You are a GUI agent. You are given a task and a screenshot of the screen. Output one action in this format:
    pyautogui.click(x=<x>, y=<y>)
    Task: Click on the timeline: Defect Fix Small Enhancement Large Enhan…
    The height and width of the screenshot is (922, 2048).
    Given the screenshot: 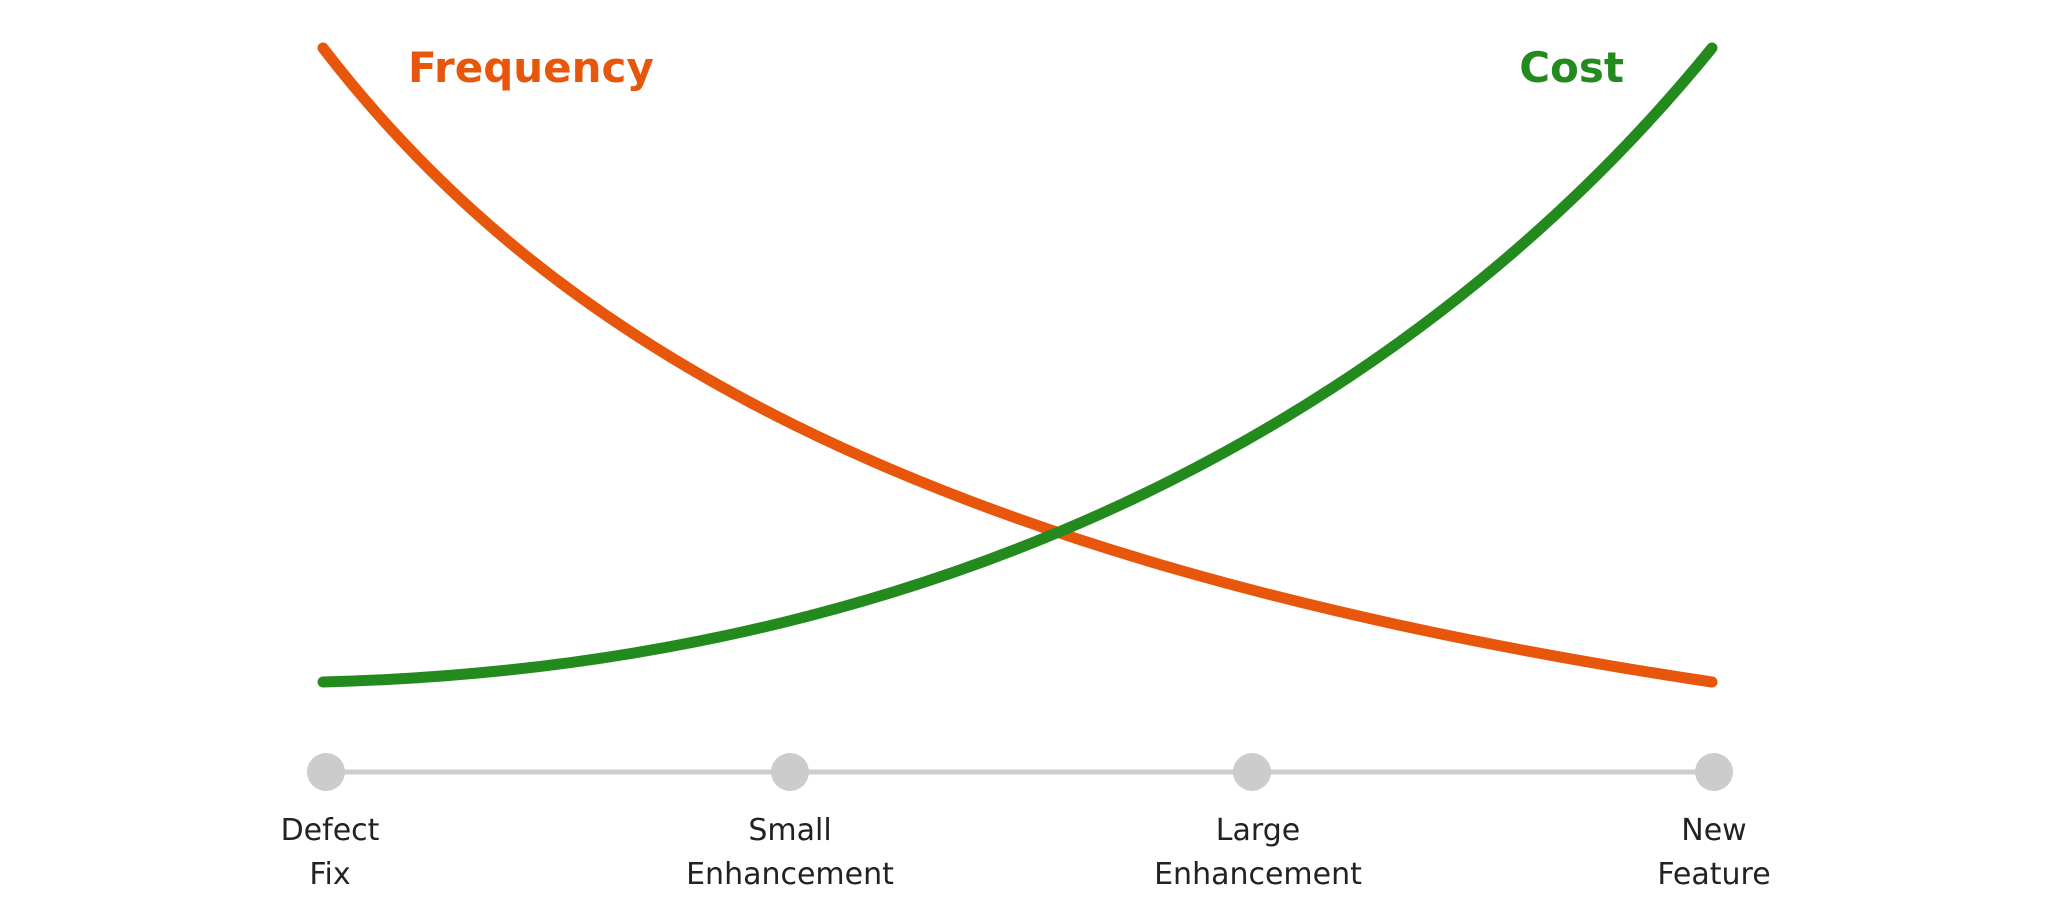 What is the action you would take?
    pyautogui.click(x=1026, y=822)
    